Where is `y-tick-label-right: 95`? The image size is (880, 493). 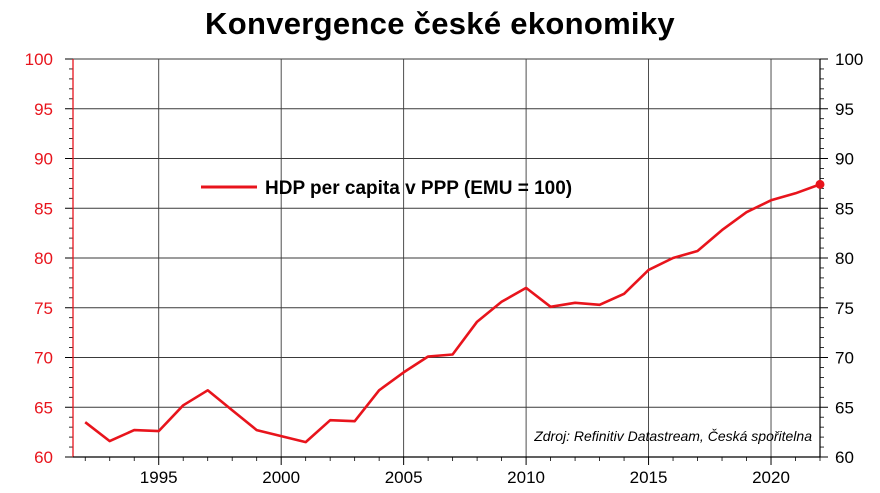
y-tick-label-right: 95 is located at coordinates (844, 109).